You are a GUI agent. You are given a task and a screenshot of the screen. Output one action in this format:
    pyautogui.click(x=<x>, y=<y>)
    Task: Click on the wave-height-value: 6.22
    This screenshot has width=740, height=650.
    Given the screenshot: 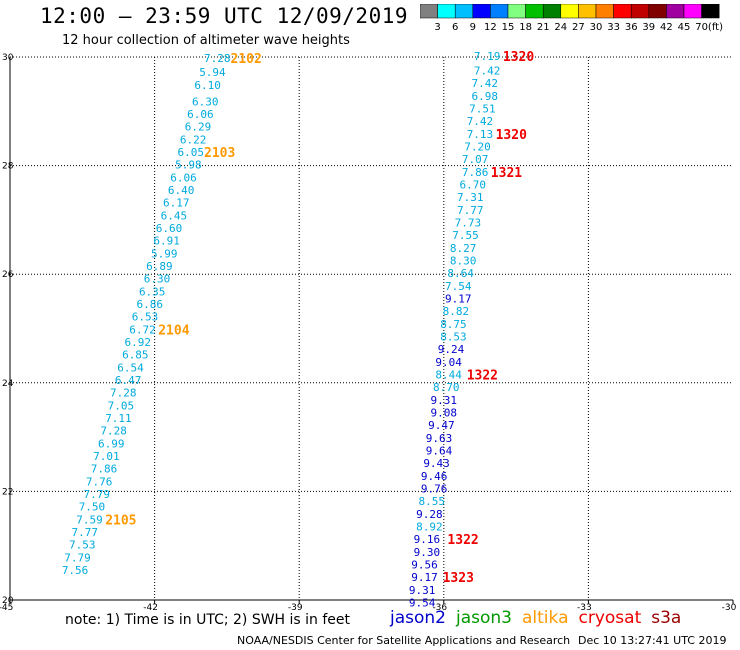 What is the action you would take?
    pyautogui.click(x=193, y=140)
    